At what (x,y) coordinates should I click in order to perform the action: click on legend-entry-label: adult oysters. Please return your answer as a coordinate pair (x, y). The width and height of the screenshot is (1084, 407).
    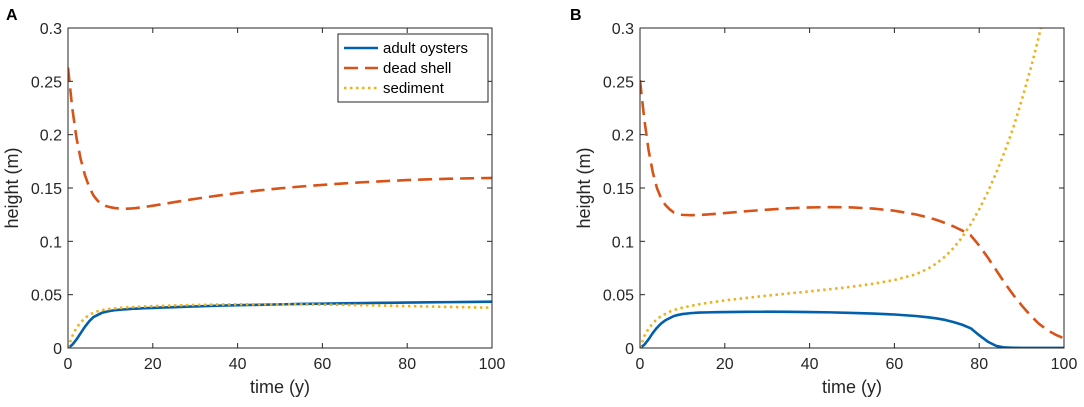
    Looking at the image, I should click on (425, 48).